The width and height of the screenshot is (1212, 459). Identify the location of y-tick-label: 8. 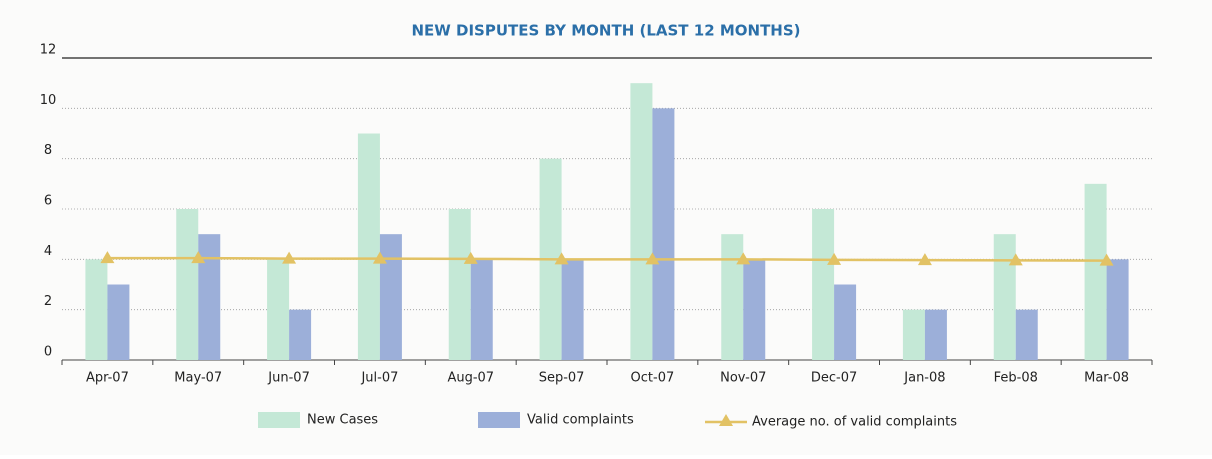
(48, 150).